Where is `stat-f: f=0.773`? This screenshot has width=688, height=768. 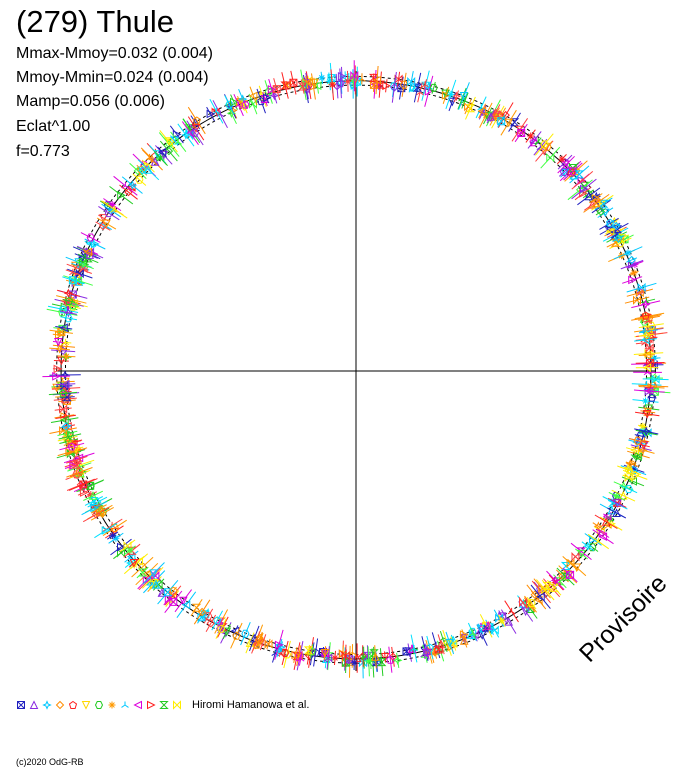 stat-f: f=0.773 is located at coordinates (43, 151).